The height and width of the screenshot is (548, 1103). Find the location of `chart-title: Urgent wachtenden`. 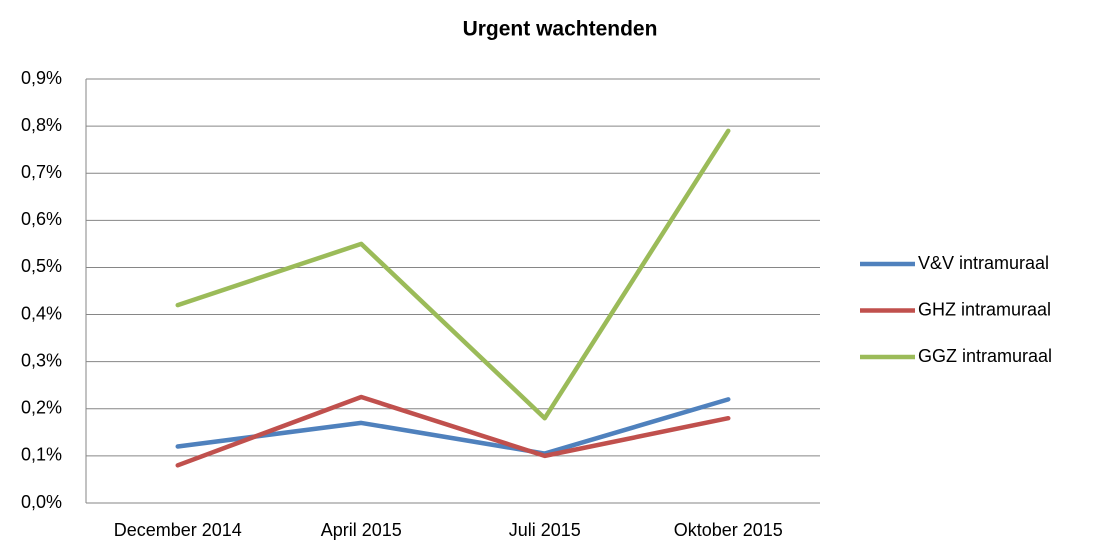

chart-title: Urgent wachtenden is located at coordinates (560, 29).